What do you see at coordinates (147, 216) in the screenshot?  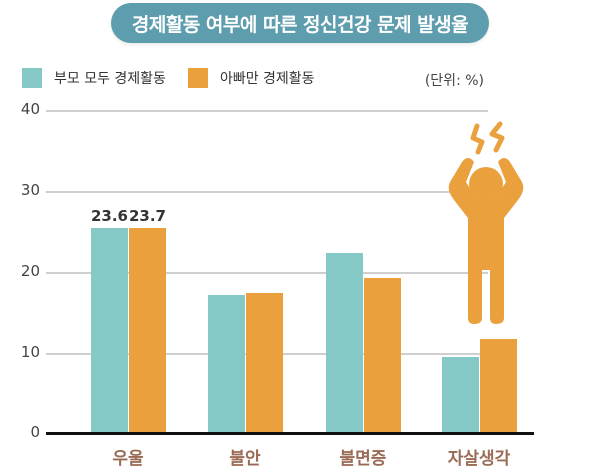 I see `bar-value-label: 23.7` at bounding box center [147, 216].